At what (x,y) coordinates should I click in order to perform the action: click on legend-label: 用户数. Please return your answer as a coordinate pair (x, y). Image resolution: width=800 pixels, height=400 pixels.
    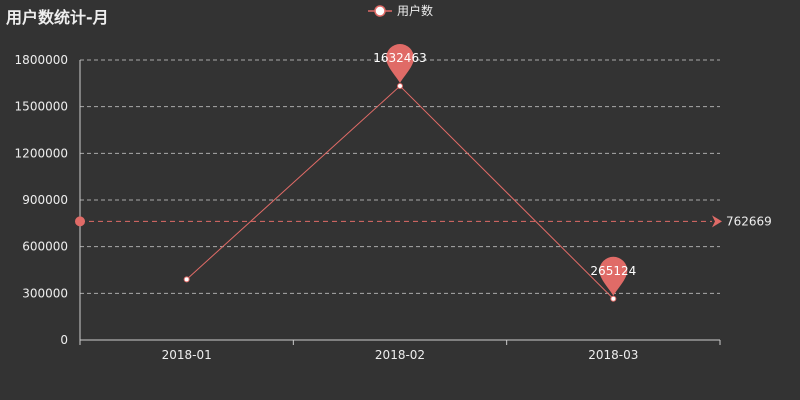
    Looking at the image, I should click on (415, 10).